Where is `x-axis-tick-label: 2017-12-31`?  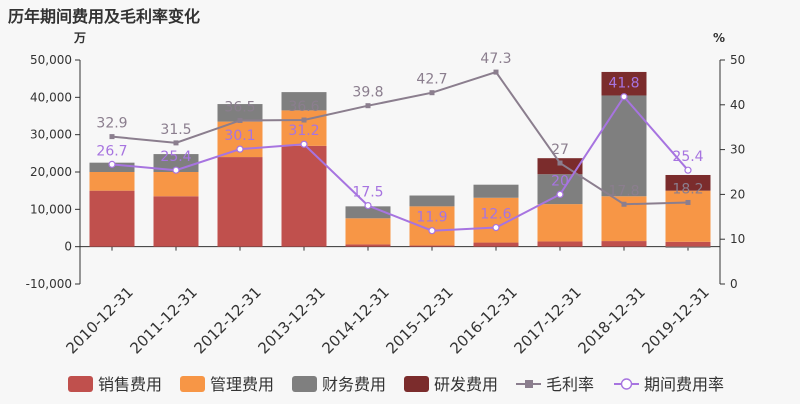
x-axis-tick-label: 2017-12-31 is located at coordinates (547, 320).